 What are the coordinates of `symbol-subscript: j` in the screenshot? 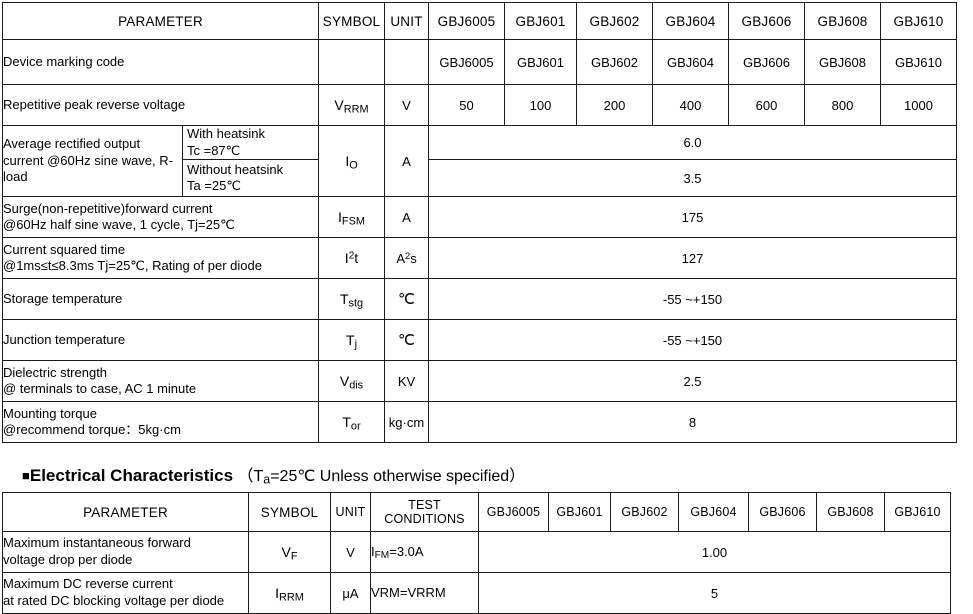 It's located at (355, 344).